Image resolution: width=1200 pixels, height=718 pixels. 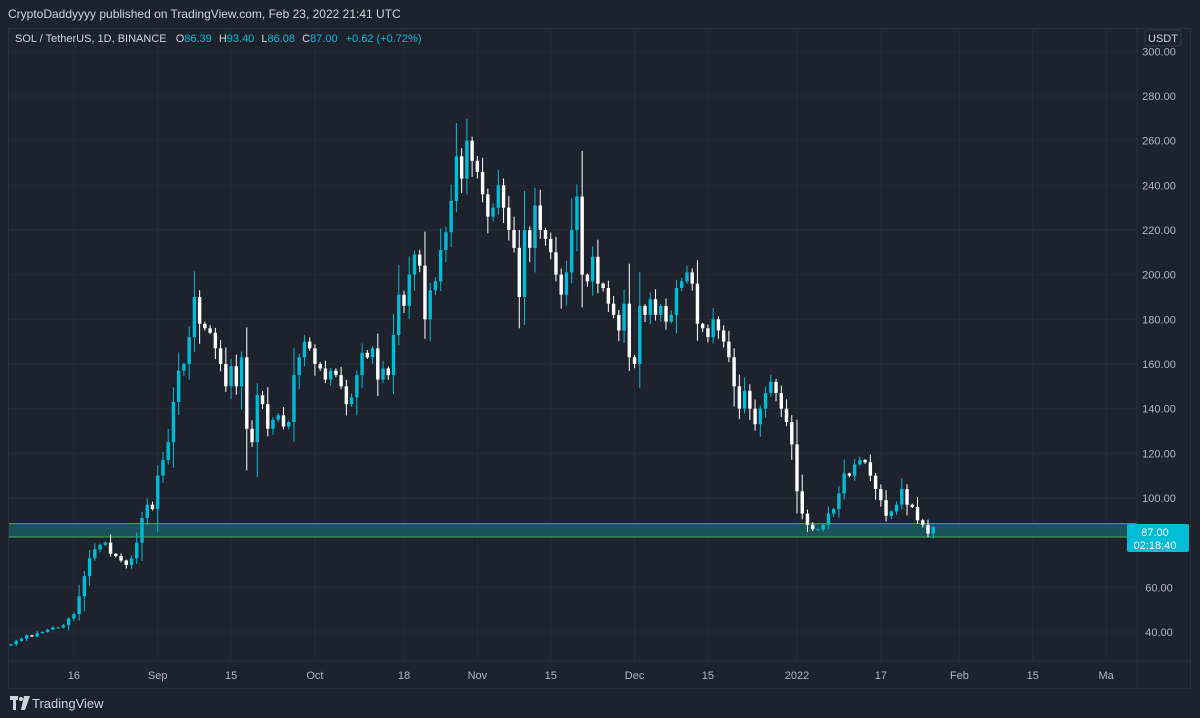 What do you see at coordinates (158, 676) in the screenshot?
I see `x-tick-label: Sep` at bounding box center [158, 676].